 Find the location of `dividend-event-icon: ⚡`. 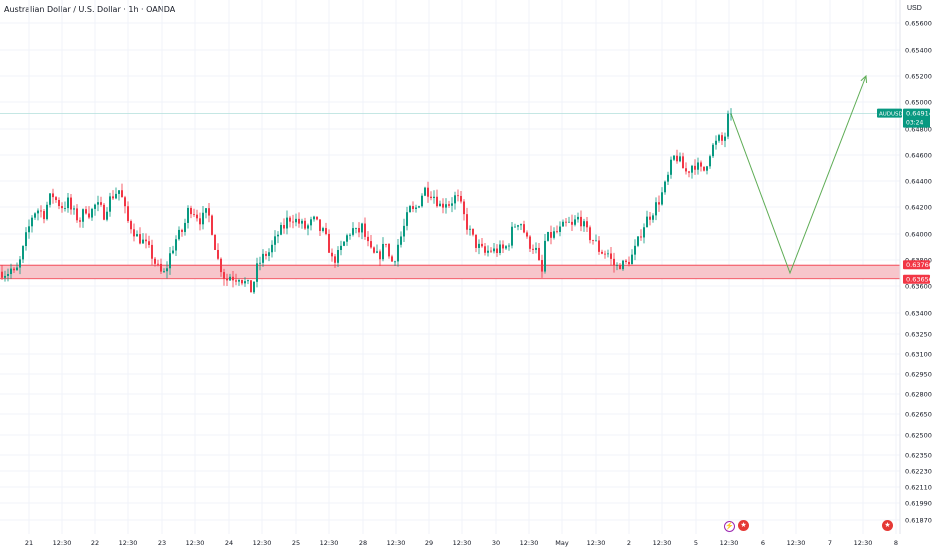

dividend-event-icon: ⚡ is located at coordinates (729, 526).